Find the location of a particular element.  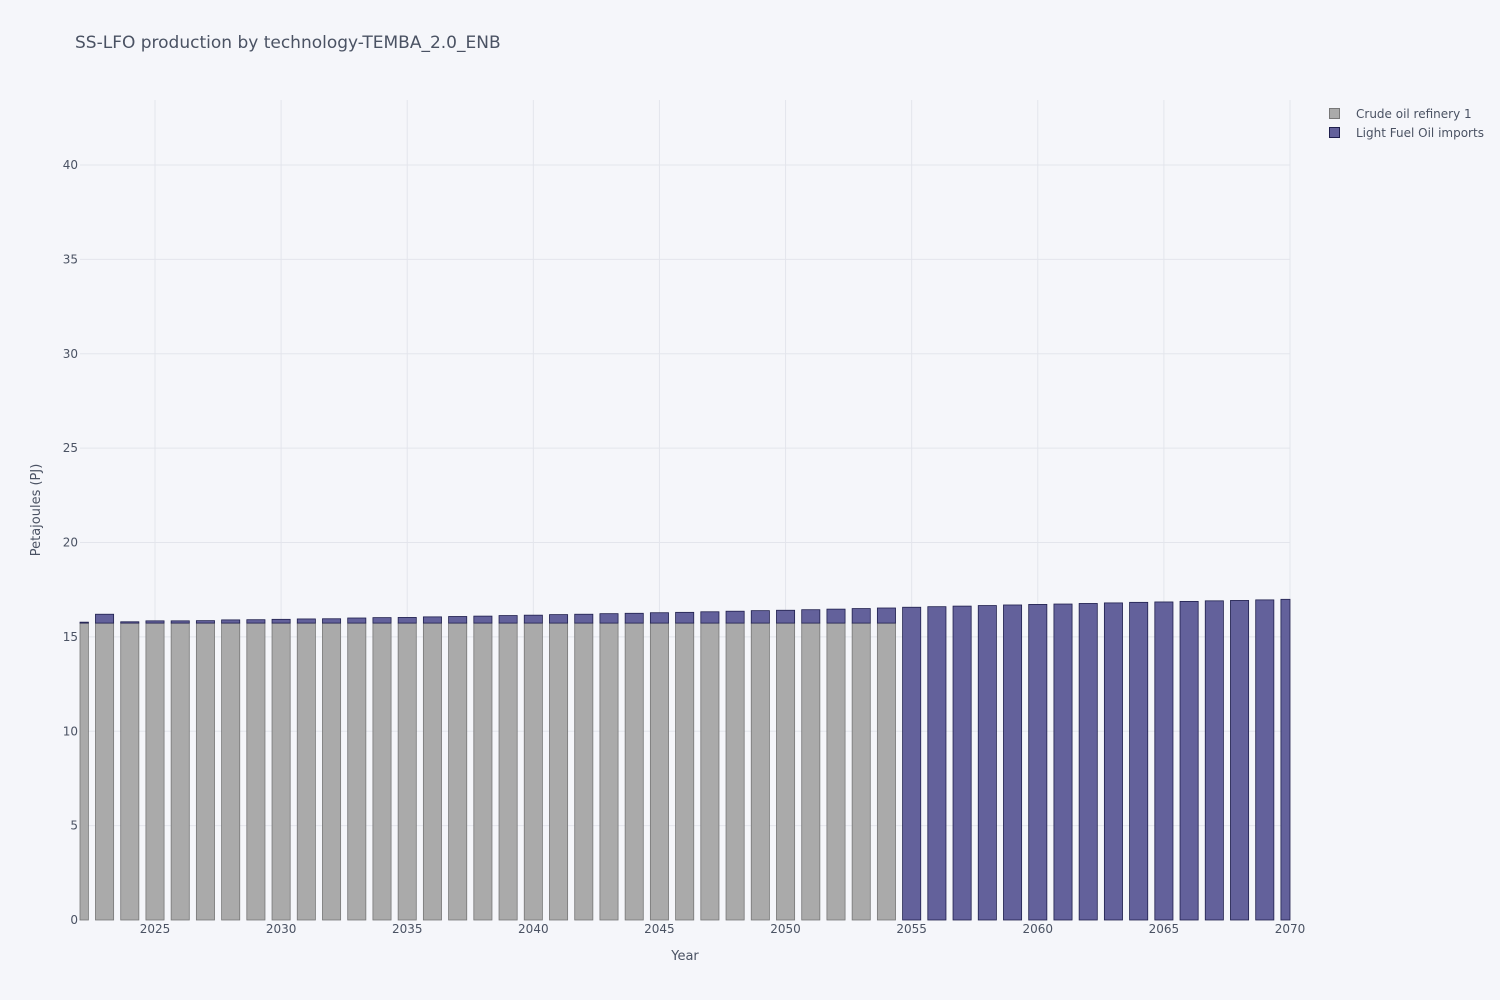

x-tick-label: 2025 is located at coordinates (155, 929).